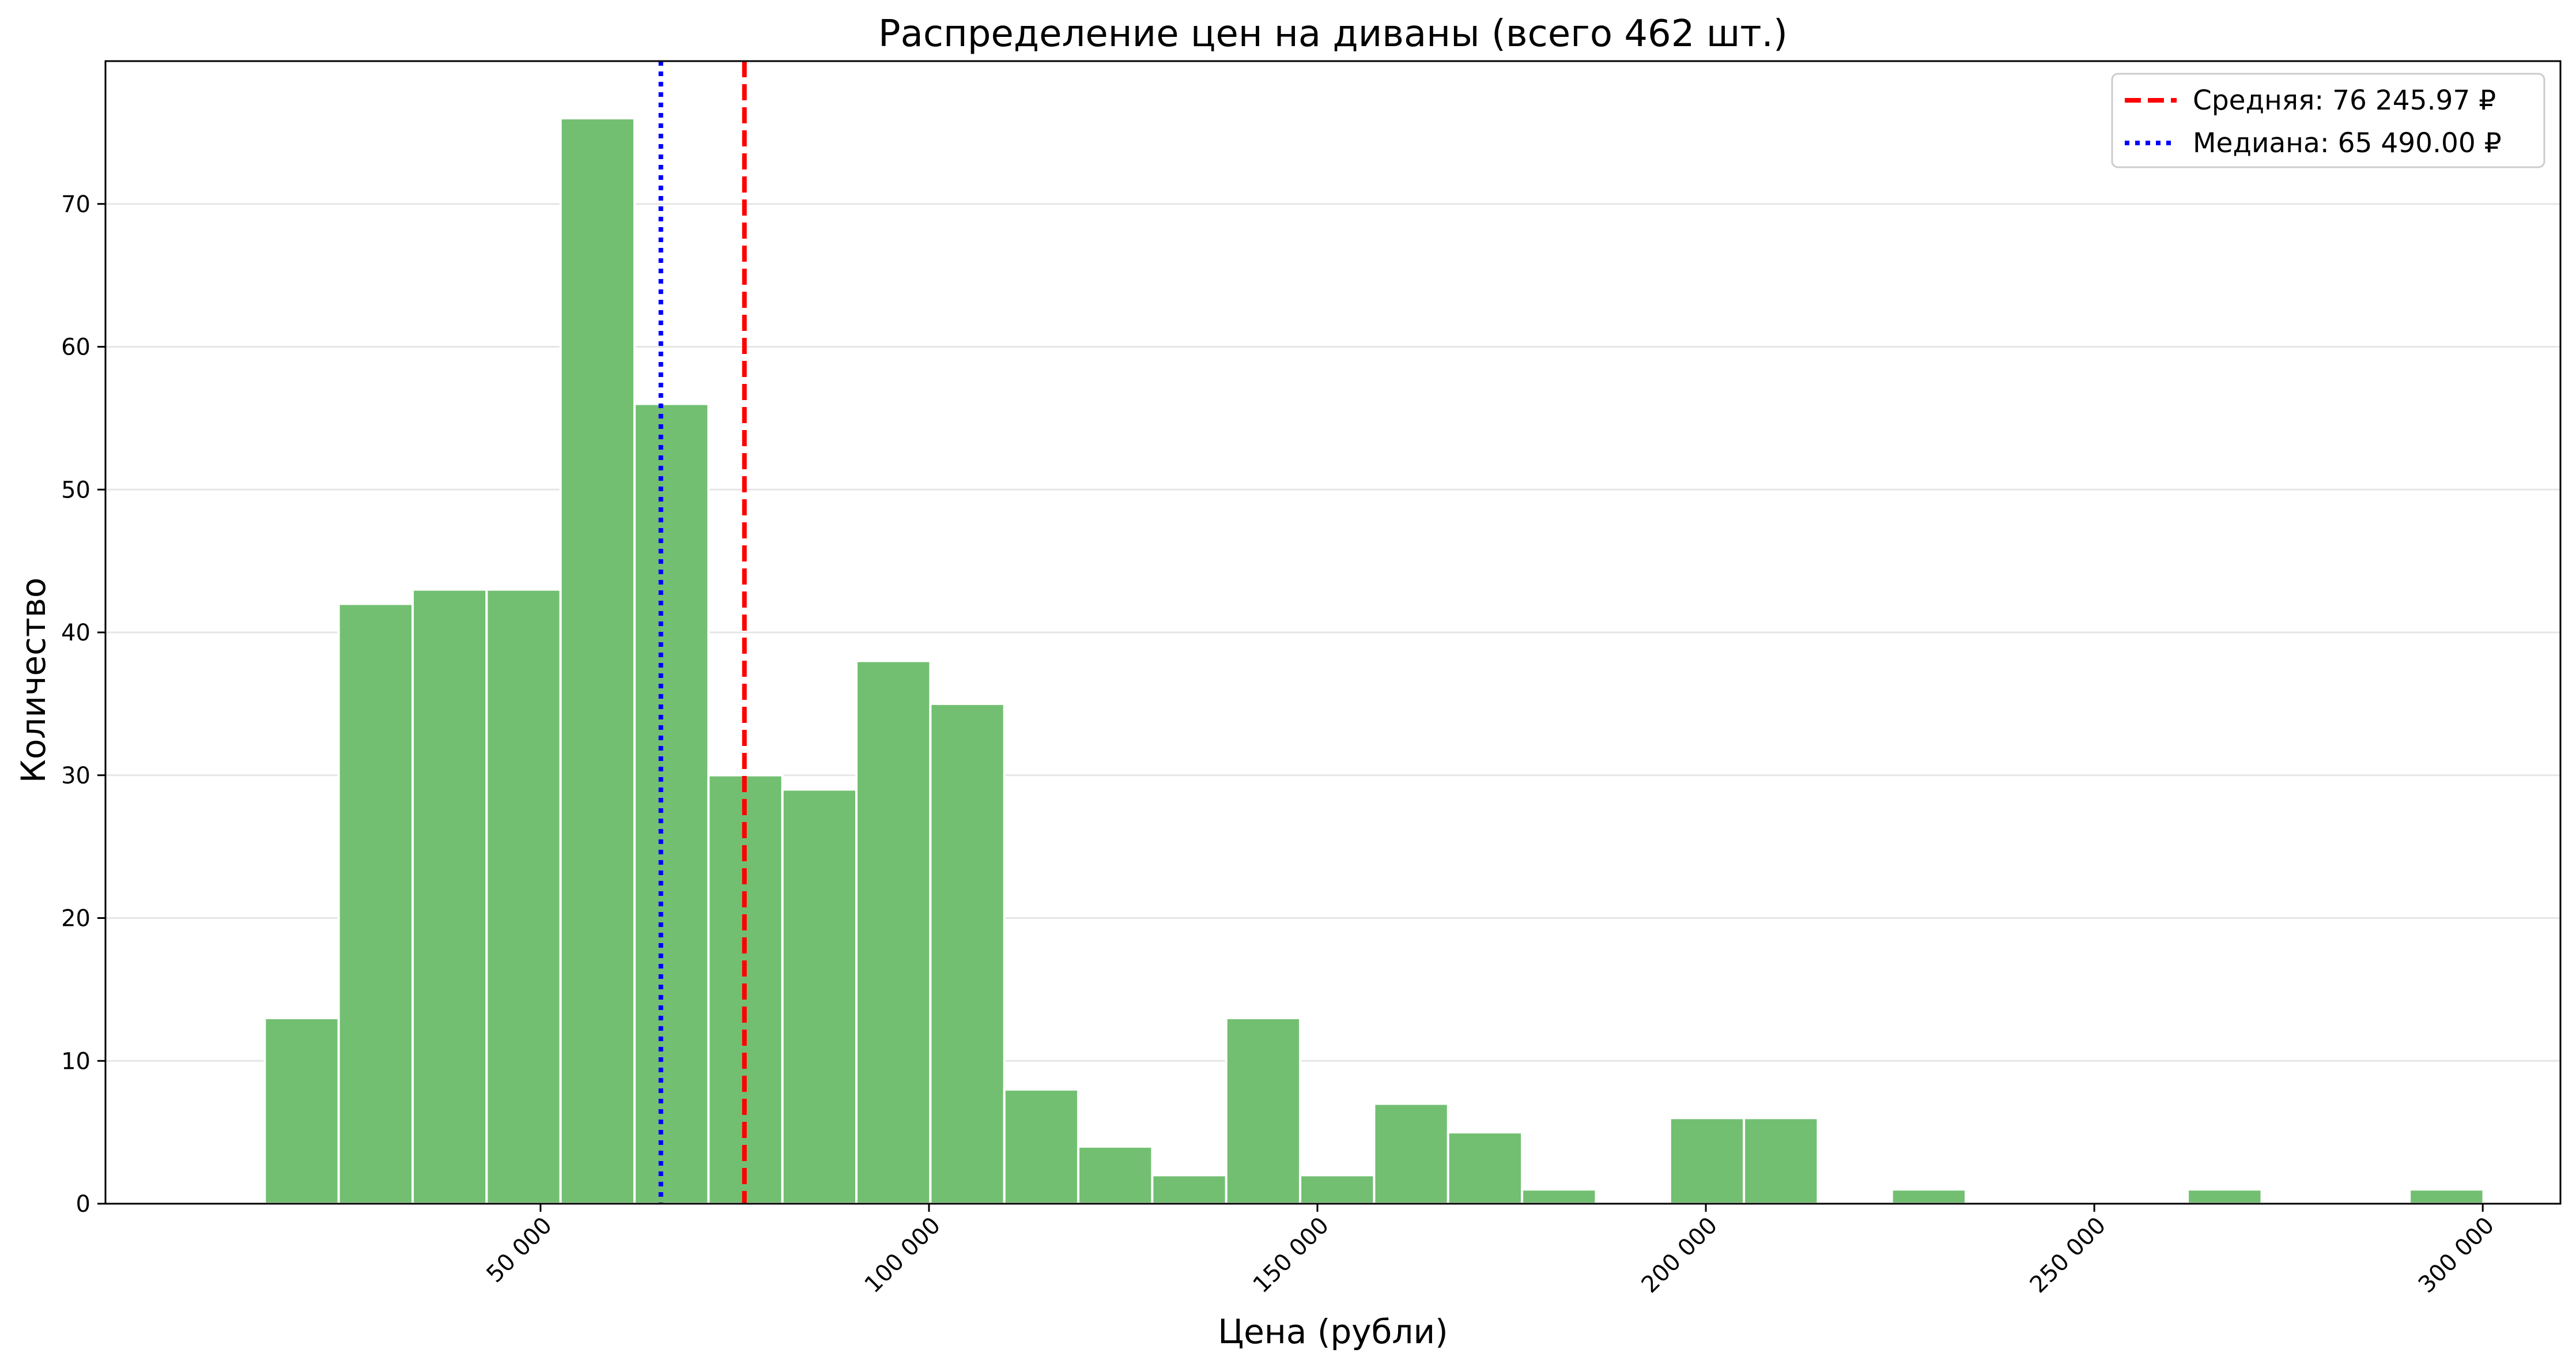  What do you see at coordinates (75, 490) in the screenshot?
I see `y-tick-label: 50` at bounding box center [75, 490].